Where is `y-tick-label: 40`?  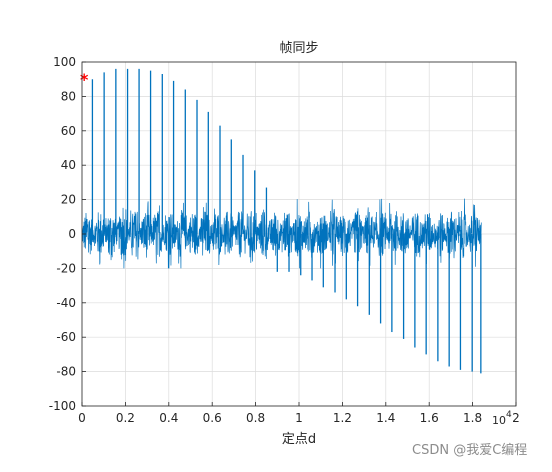
y-tick-label: 40 is located at coordinates (68, 165).